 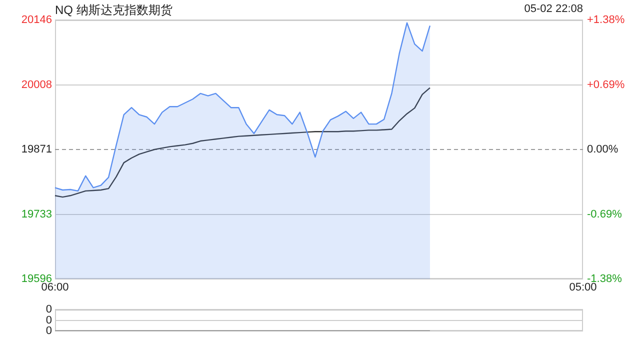 I want to click on x-tick-label: 06:00, so click(x=55, y=288).